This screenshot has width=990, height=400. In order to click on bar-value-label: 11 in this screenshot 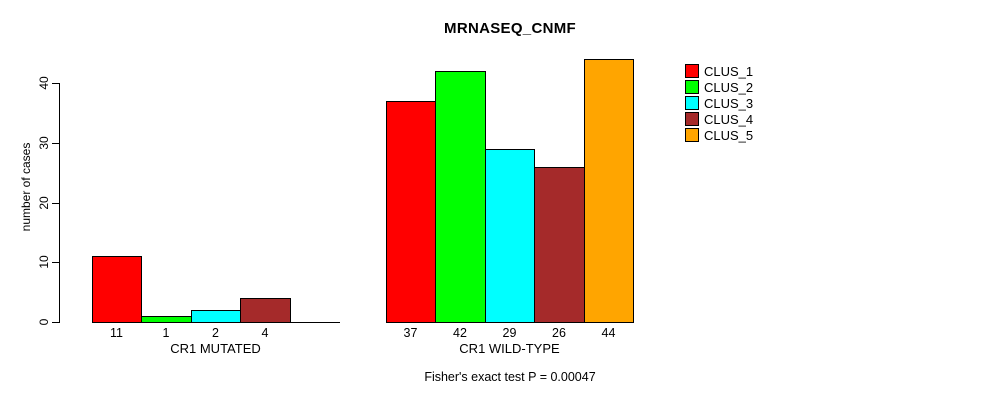, I will do `click(116, 333)`.